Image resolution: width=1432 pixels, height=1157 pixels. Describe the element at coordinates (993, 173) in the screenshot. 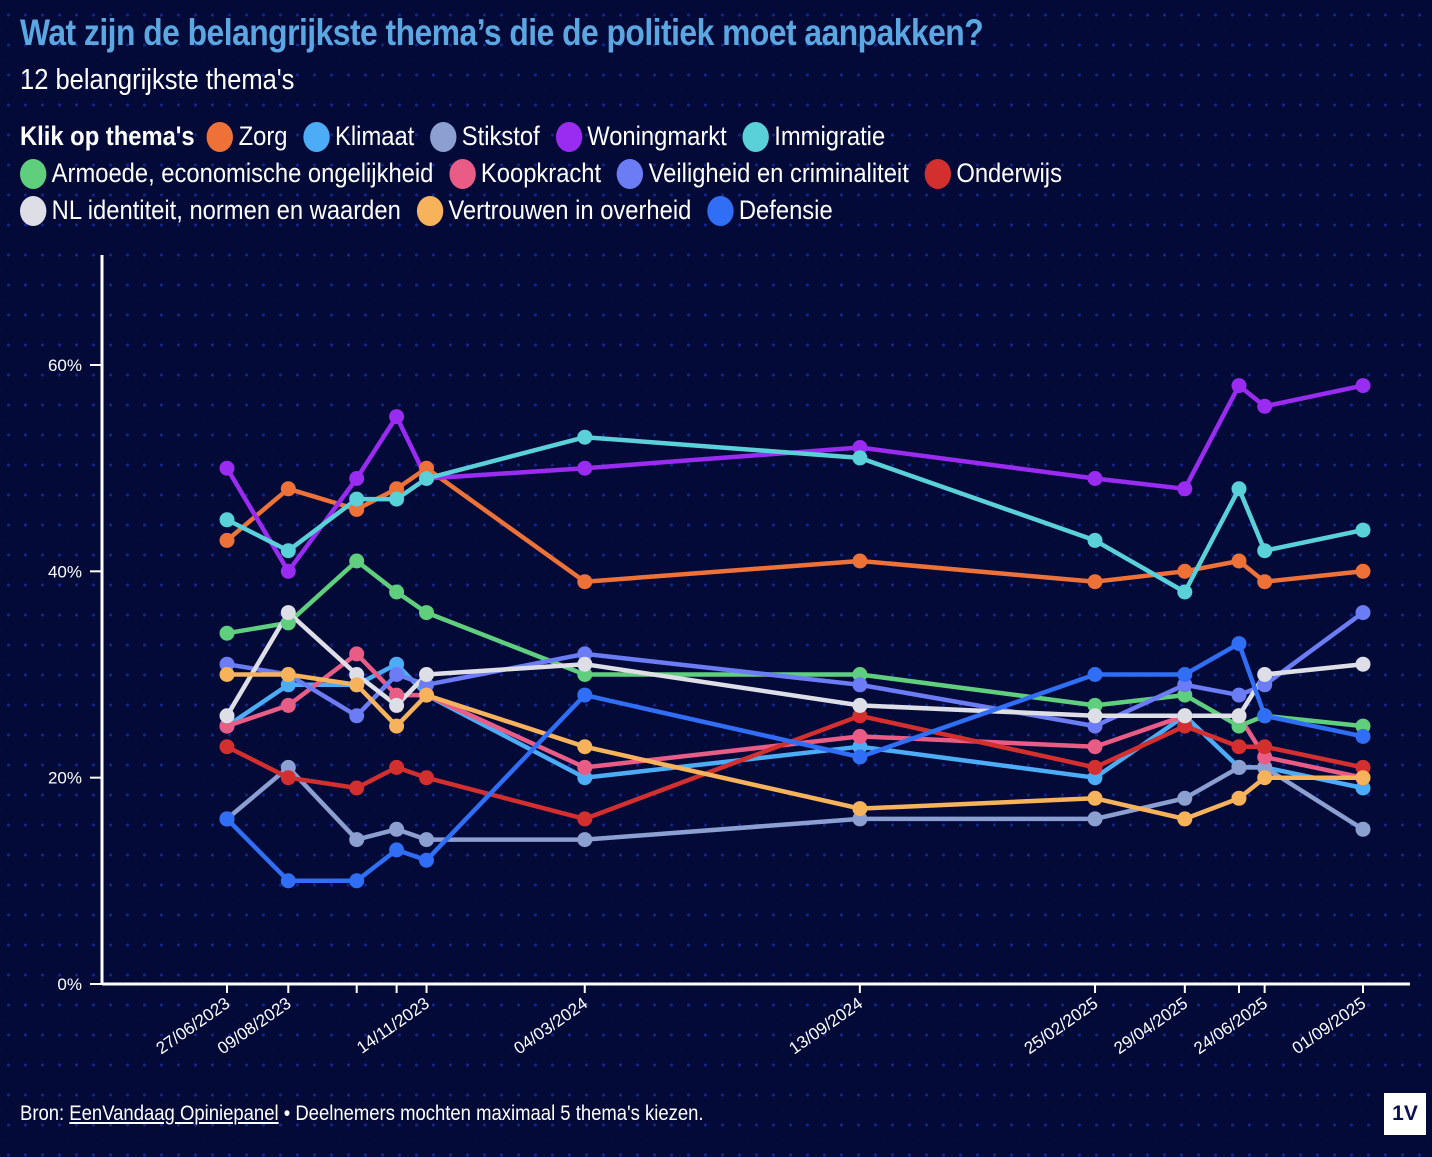

I see `legend-item-onderwijs: Onderwijs` at that location.